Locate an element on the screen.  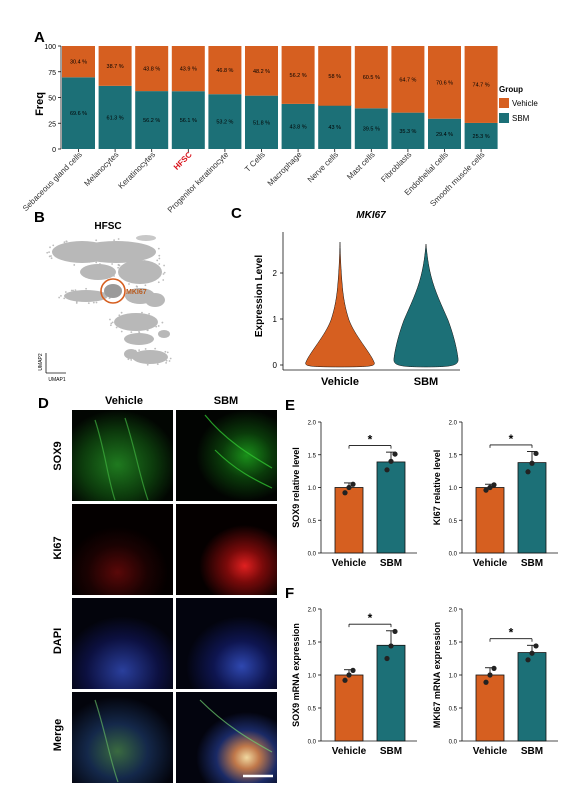
x-tick-label: Melanocytes is located at coordinates (101, 169).